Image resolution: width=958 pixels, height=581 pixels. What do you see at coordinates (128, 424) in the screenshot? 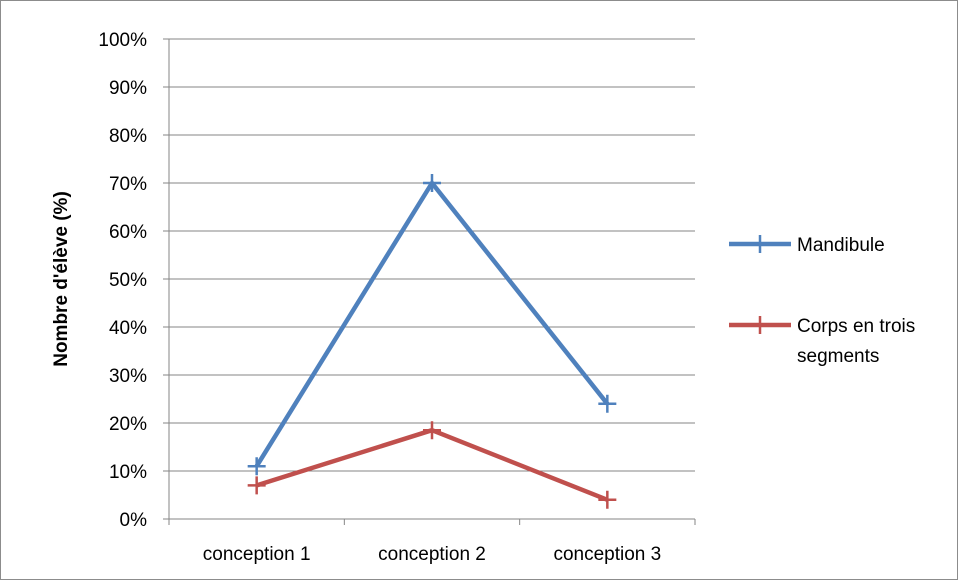
I see `y-tick-label: 20%` at bounding box center [128, 424].